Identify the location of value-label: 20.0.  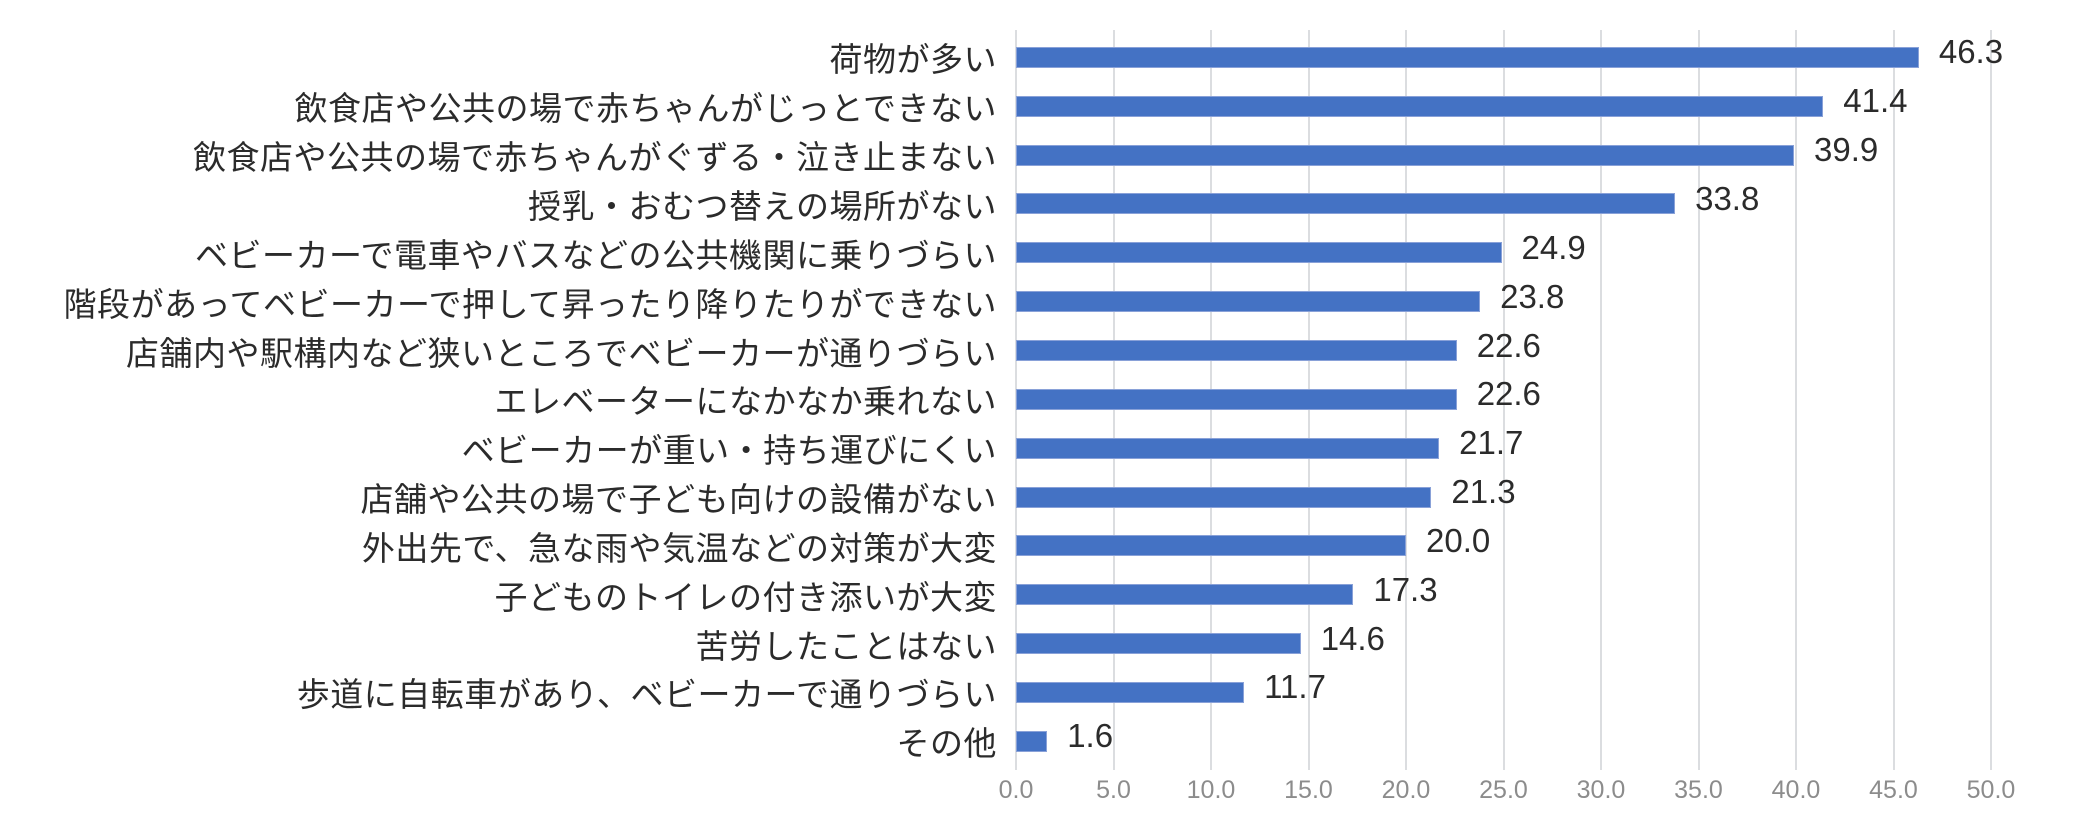
(1458, 540).